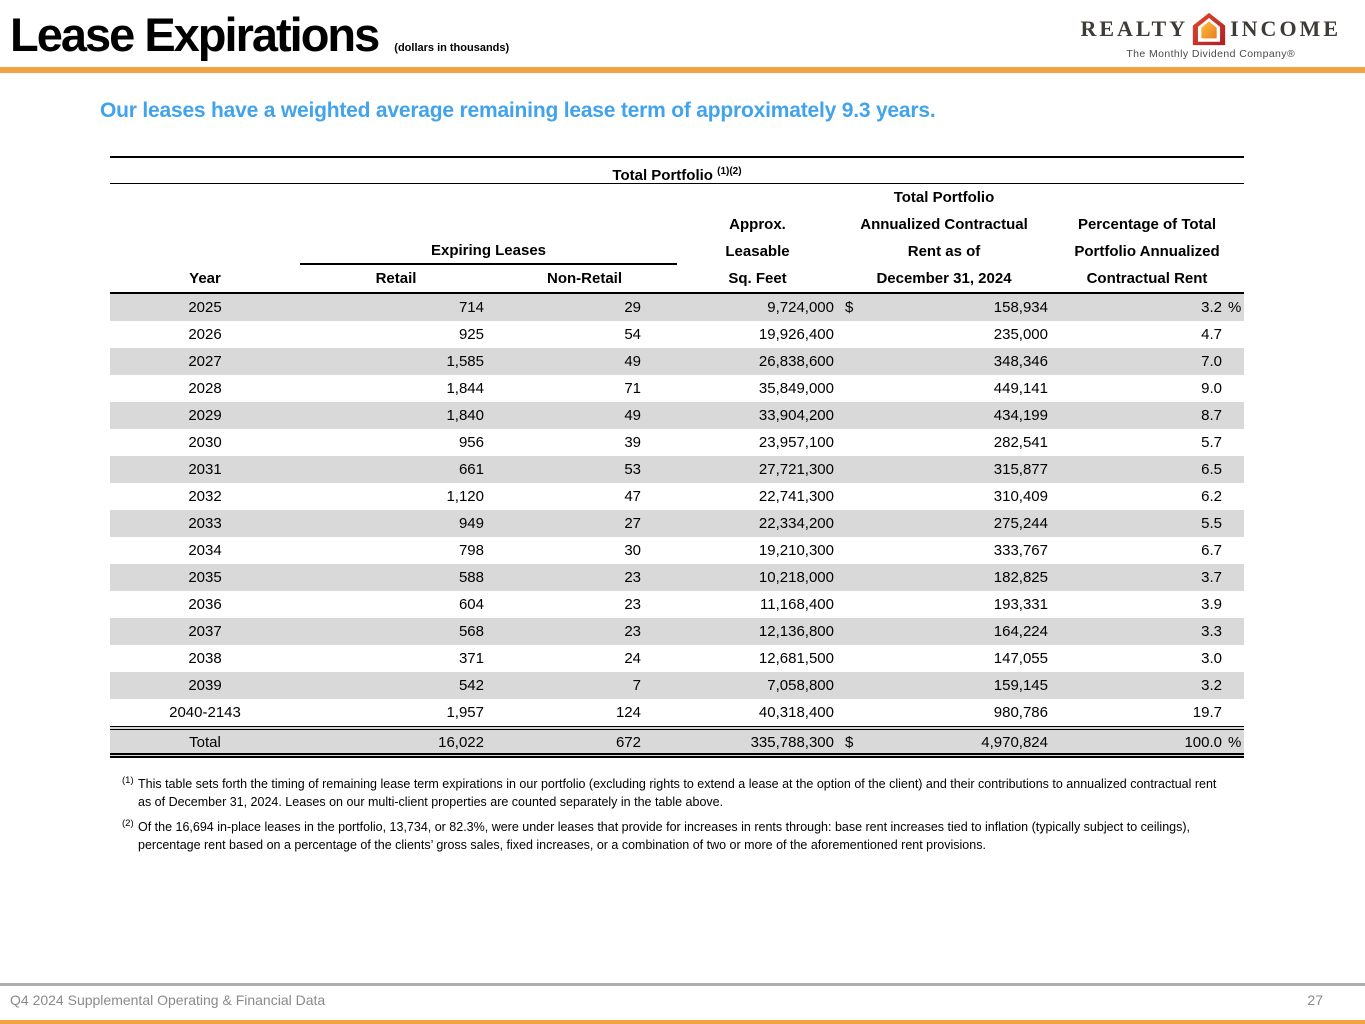  What do you see at coordinates (471, 469) in the screenshot?
I see `cell-retail: 661` at bounding box center [471, 469].